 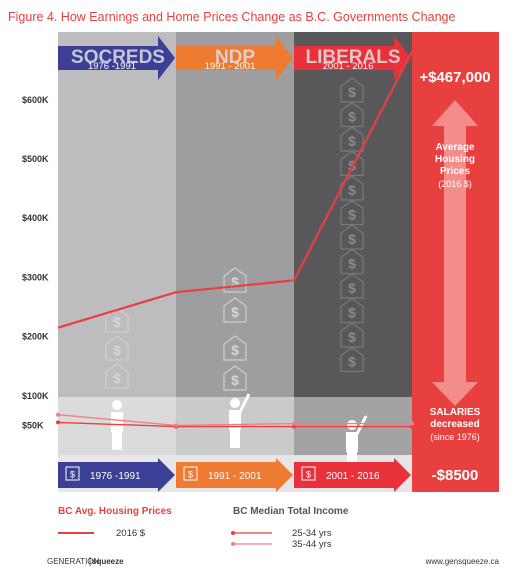 I want to click on bottom-arrow-liberals: $ 2001 - 2016, so click(x=352, y=475).